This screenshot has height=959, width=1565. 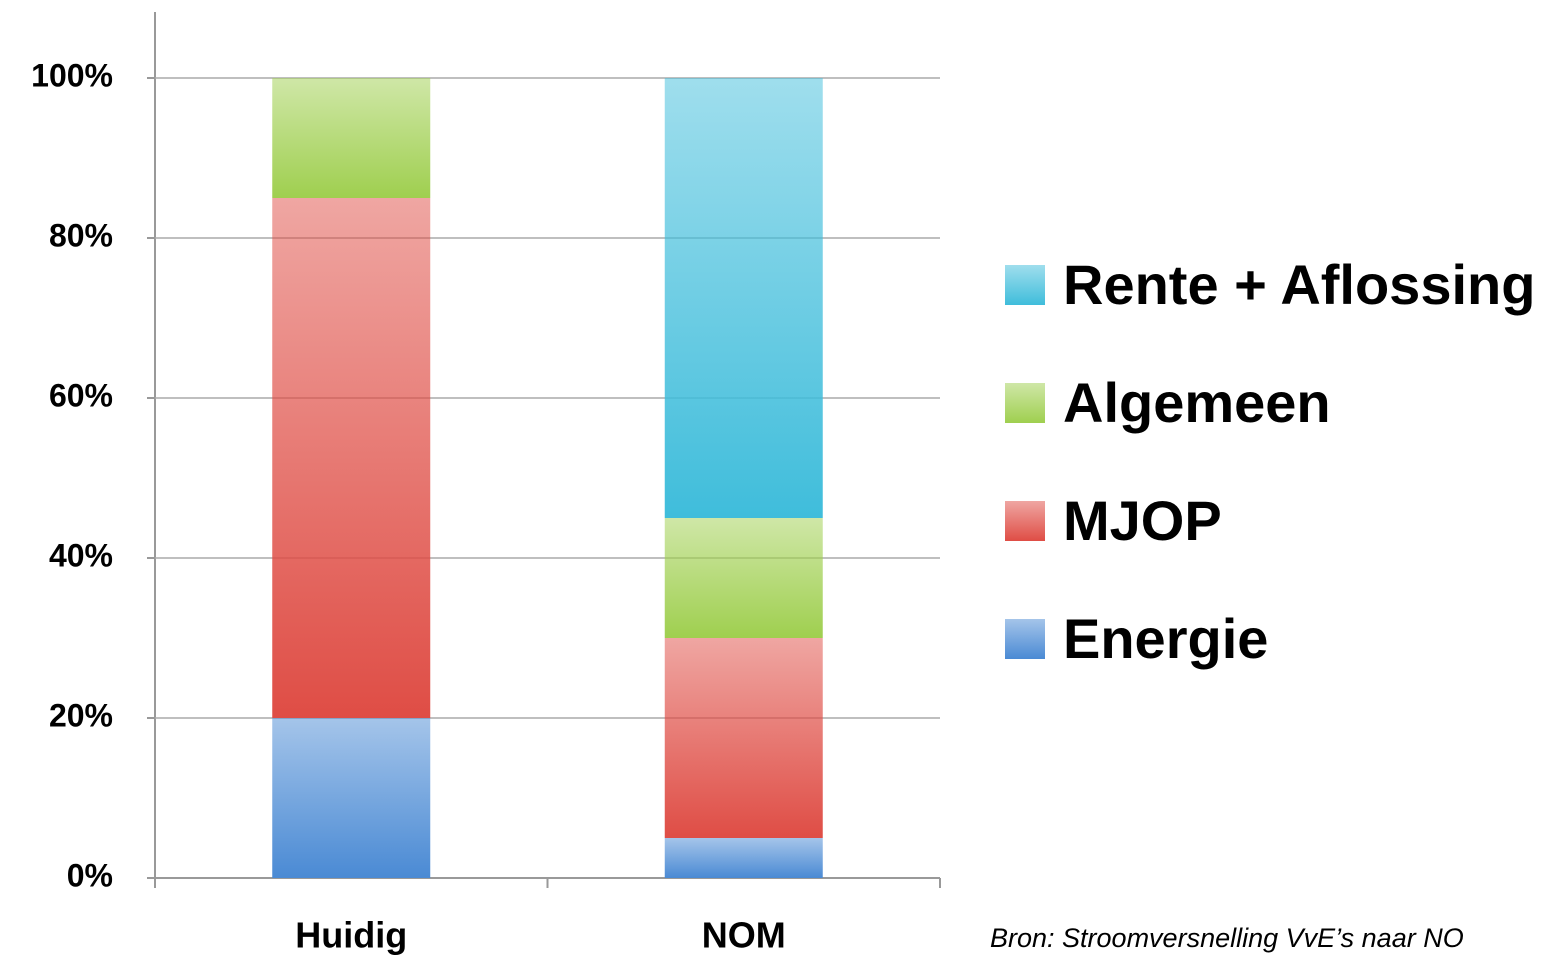 I want to click on source-note: Bron: Stroomversnelling VvE’s naar NO, so click(x=1227, y=938).